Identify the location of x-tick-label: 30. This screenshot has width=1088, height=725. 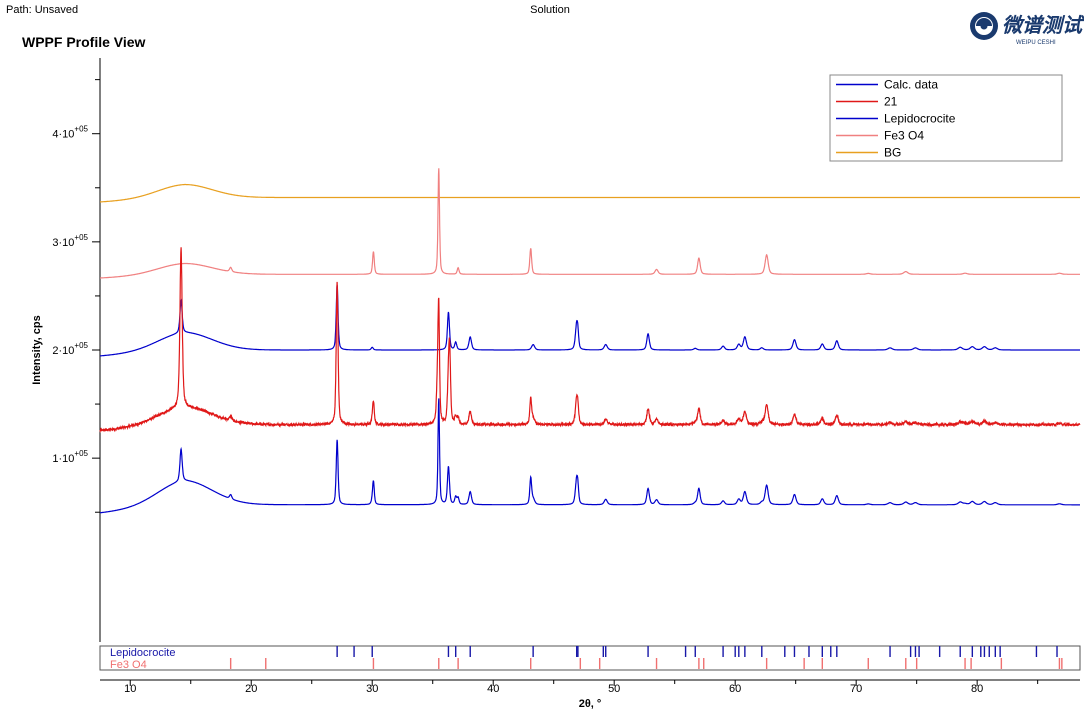
(372, 689).